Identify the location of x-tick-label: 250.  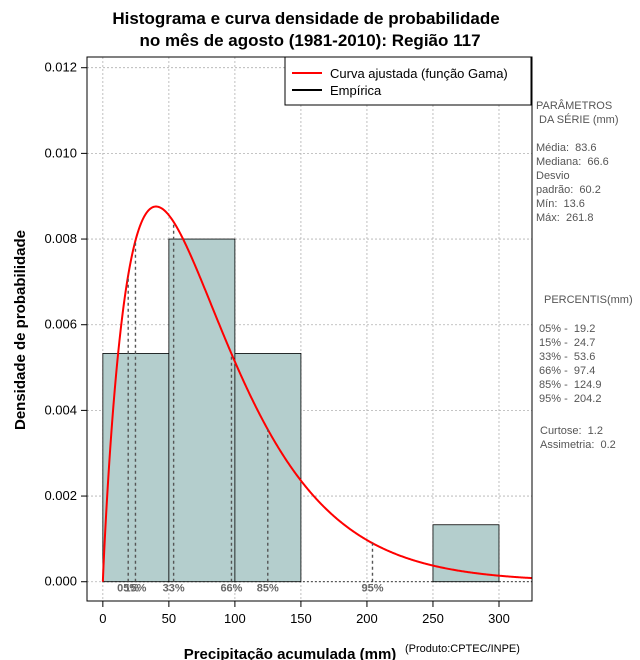
(433, 618).